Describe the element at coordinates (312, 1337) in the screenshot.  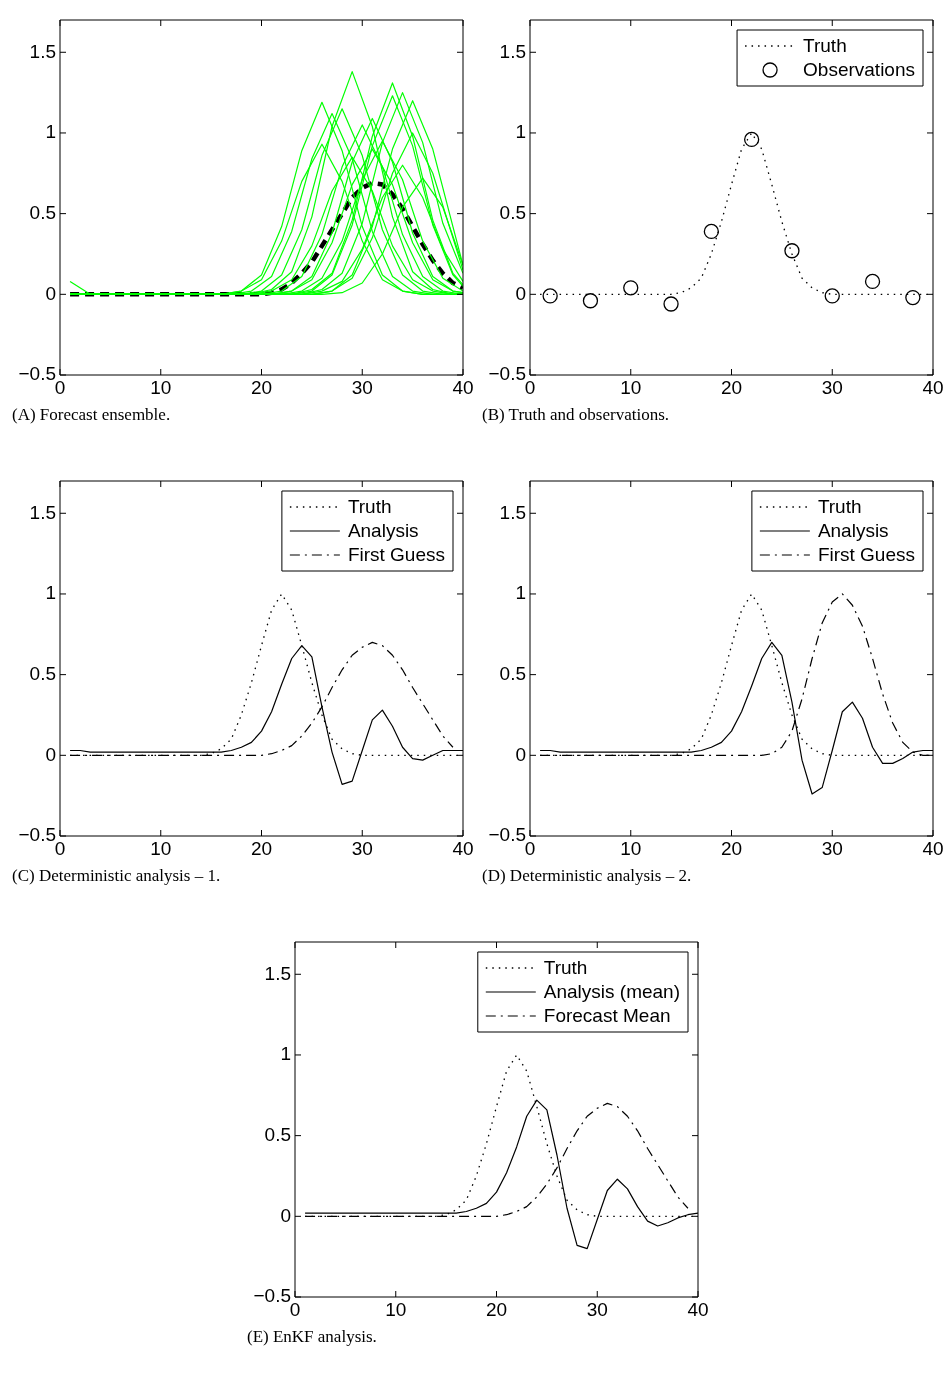
I see `text: (E) EnKF analysis.` at that location.